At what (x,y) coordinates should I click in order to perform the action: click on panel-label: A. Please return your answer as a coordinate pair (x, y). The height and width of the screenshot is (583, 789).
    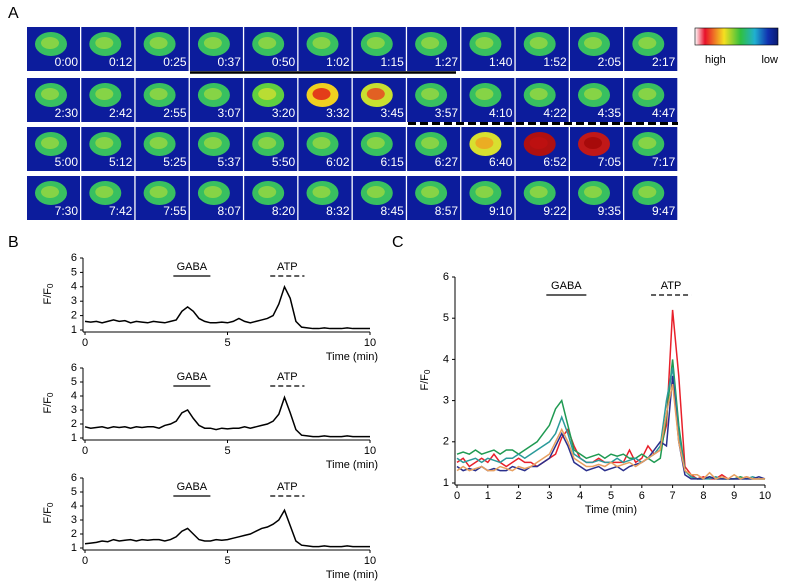
    Looking at the image, I should click on (13, 13).